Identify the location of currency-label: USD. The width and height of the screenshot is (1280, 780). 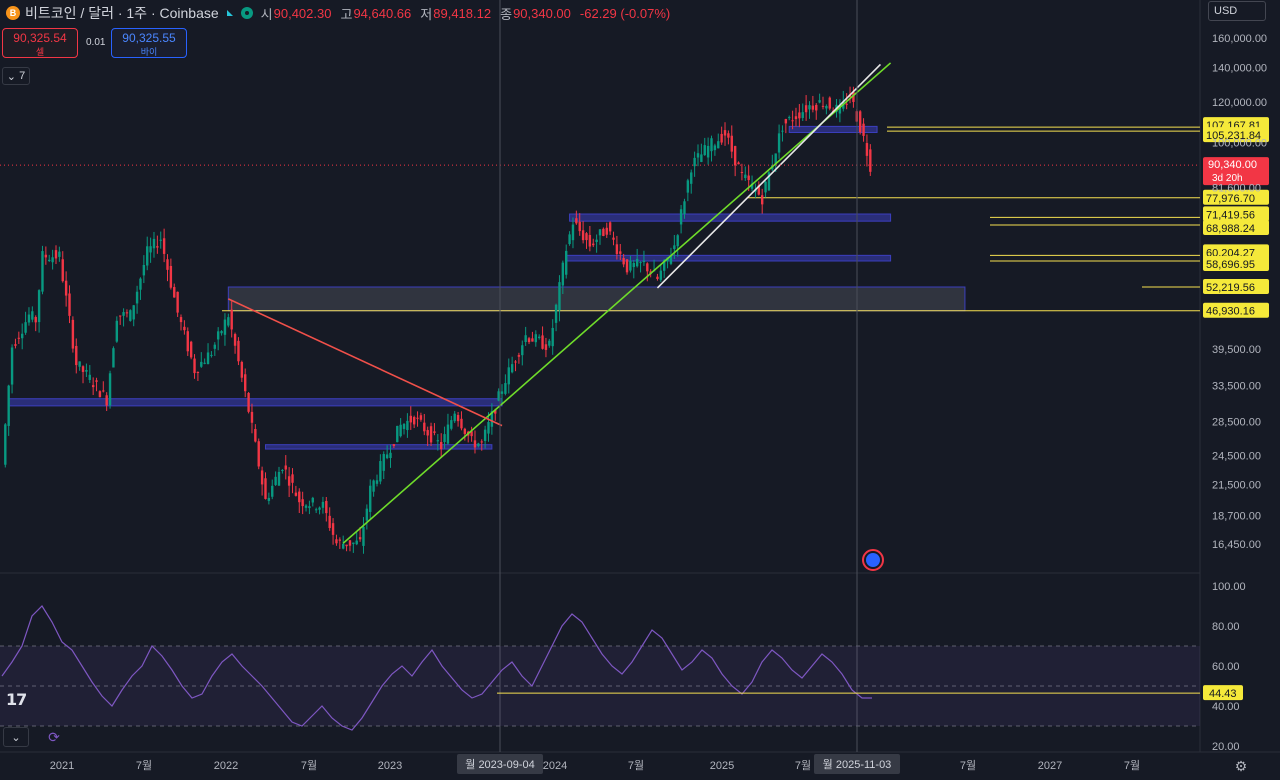
(1226, 11).